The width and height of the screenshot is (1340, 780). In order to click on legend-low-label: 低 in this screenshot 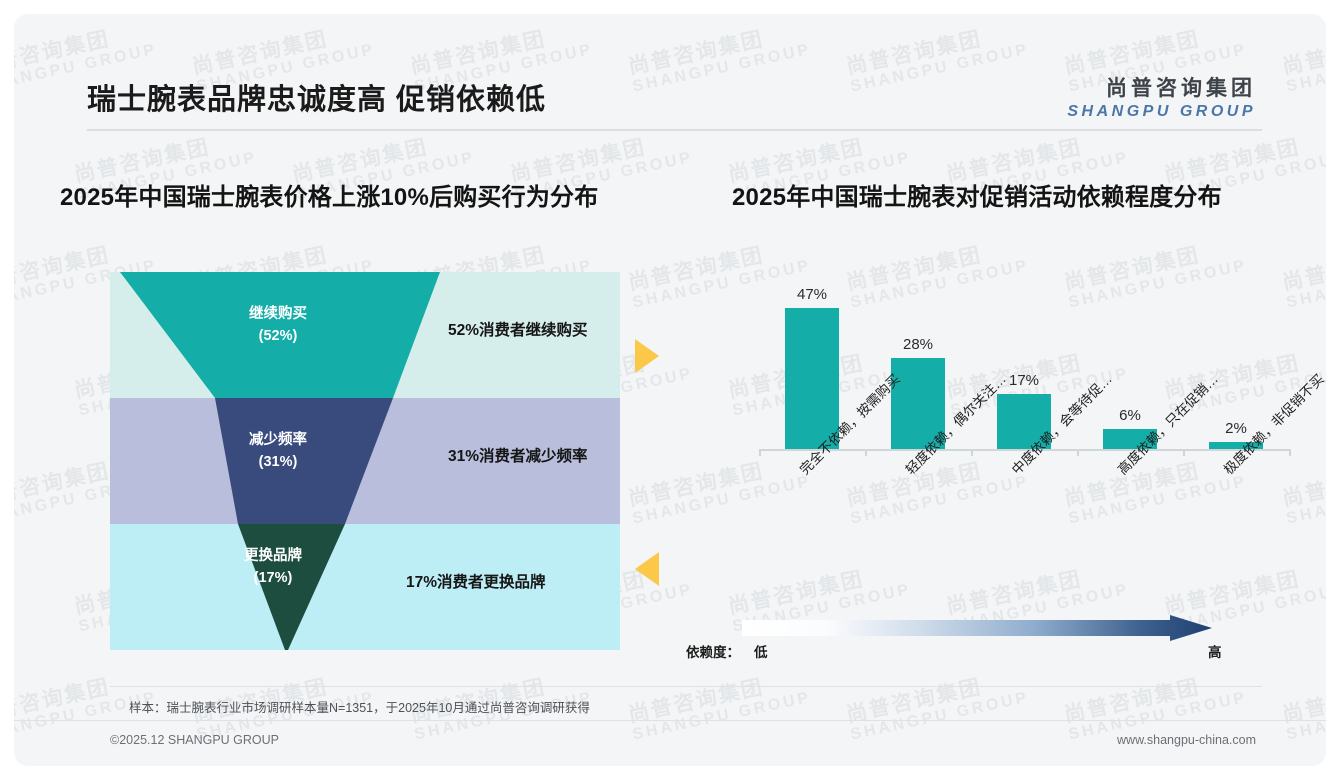, I will do `click(761, 652)`.